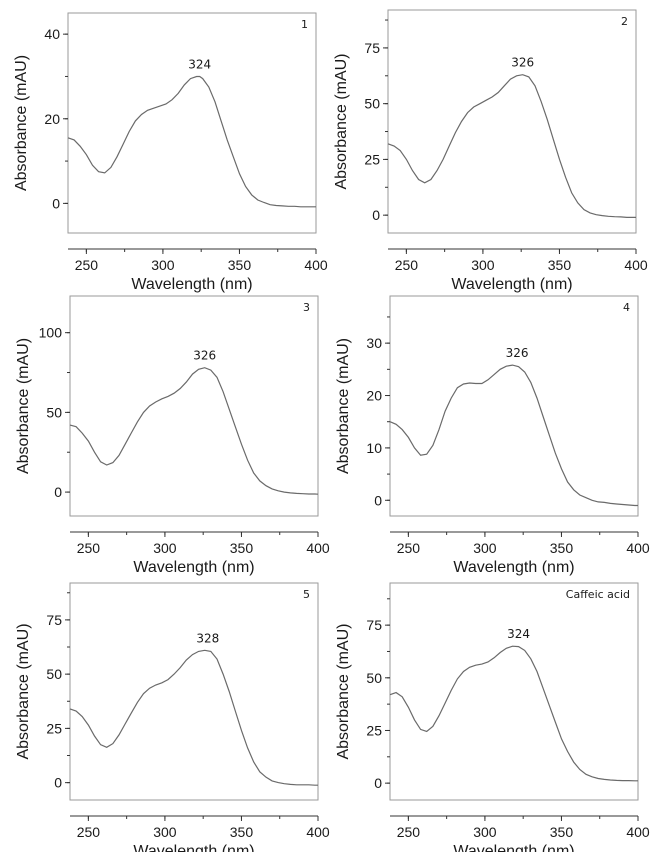 This screenshot has height=852, width=652. What do you see at coordinates (306, 307) in the screenshot?
I see `panel-label: 3` at bounding box center [306, 307].